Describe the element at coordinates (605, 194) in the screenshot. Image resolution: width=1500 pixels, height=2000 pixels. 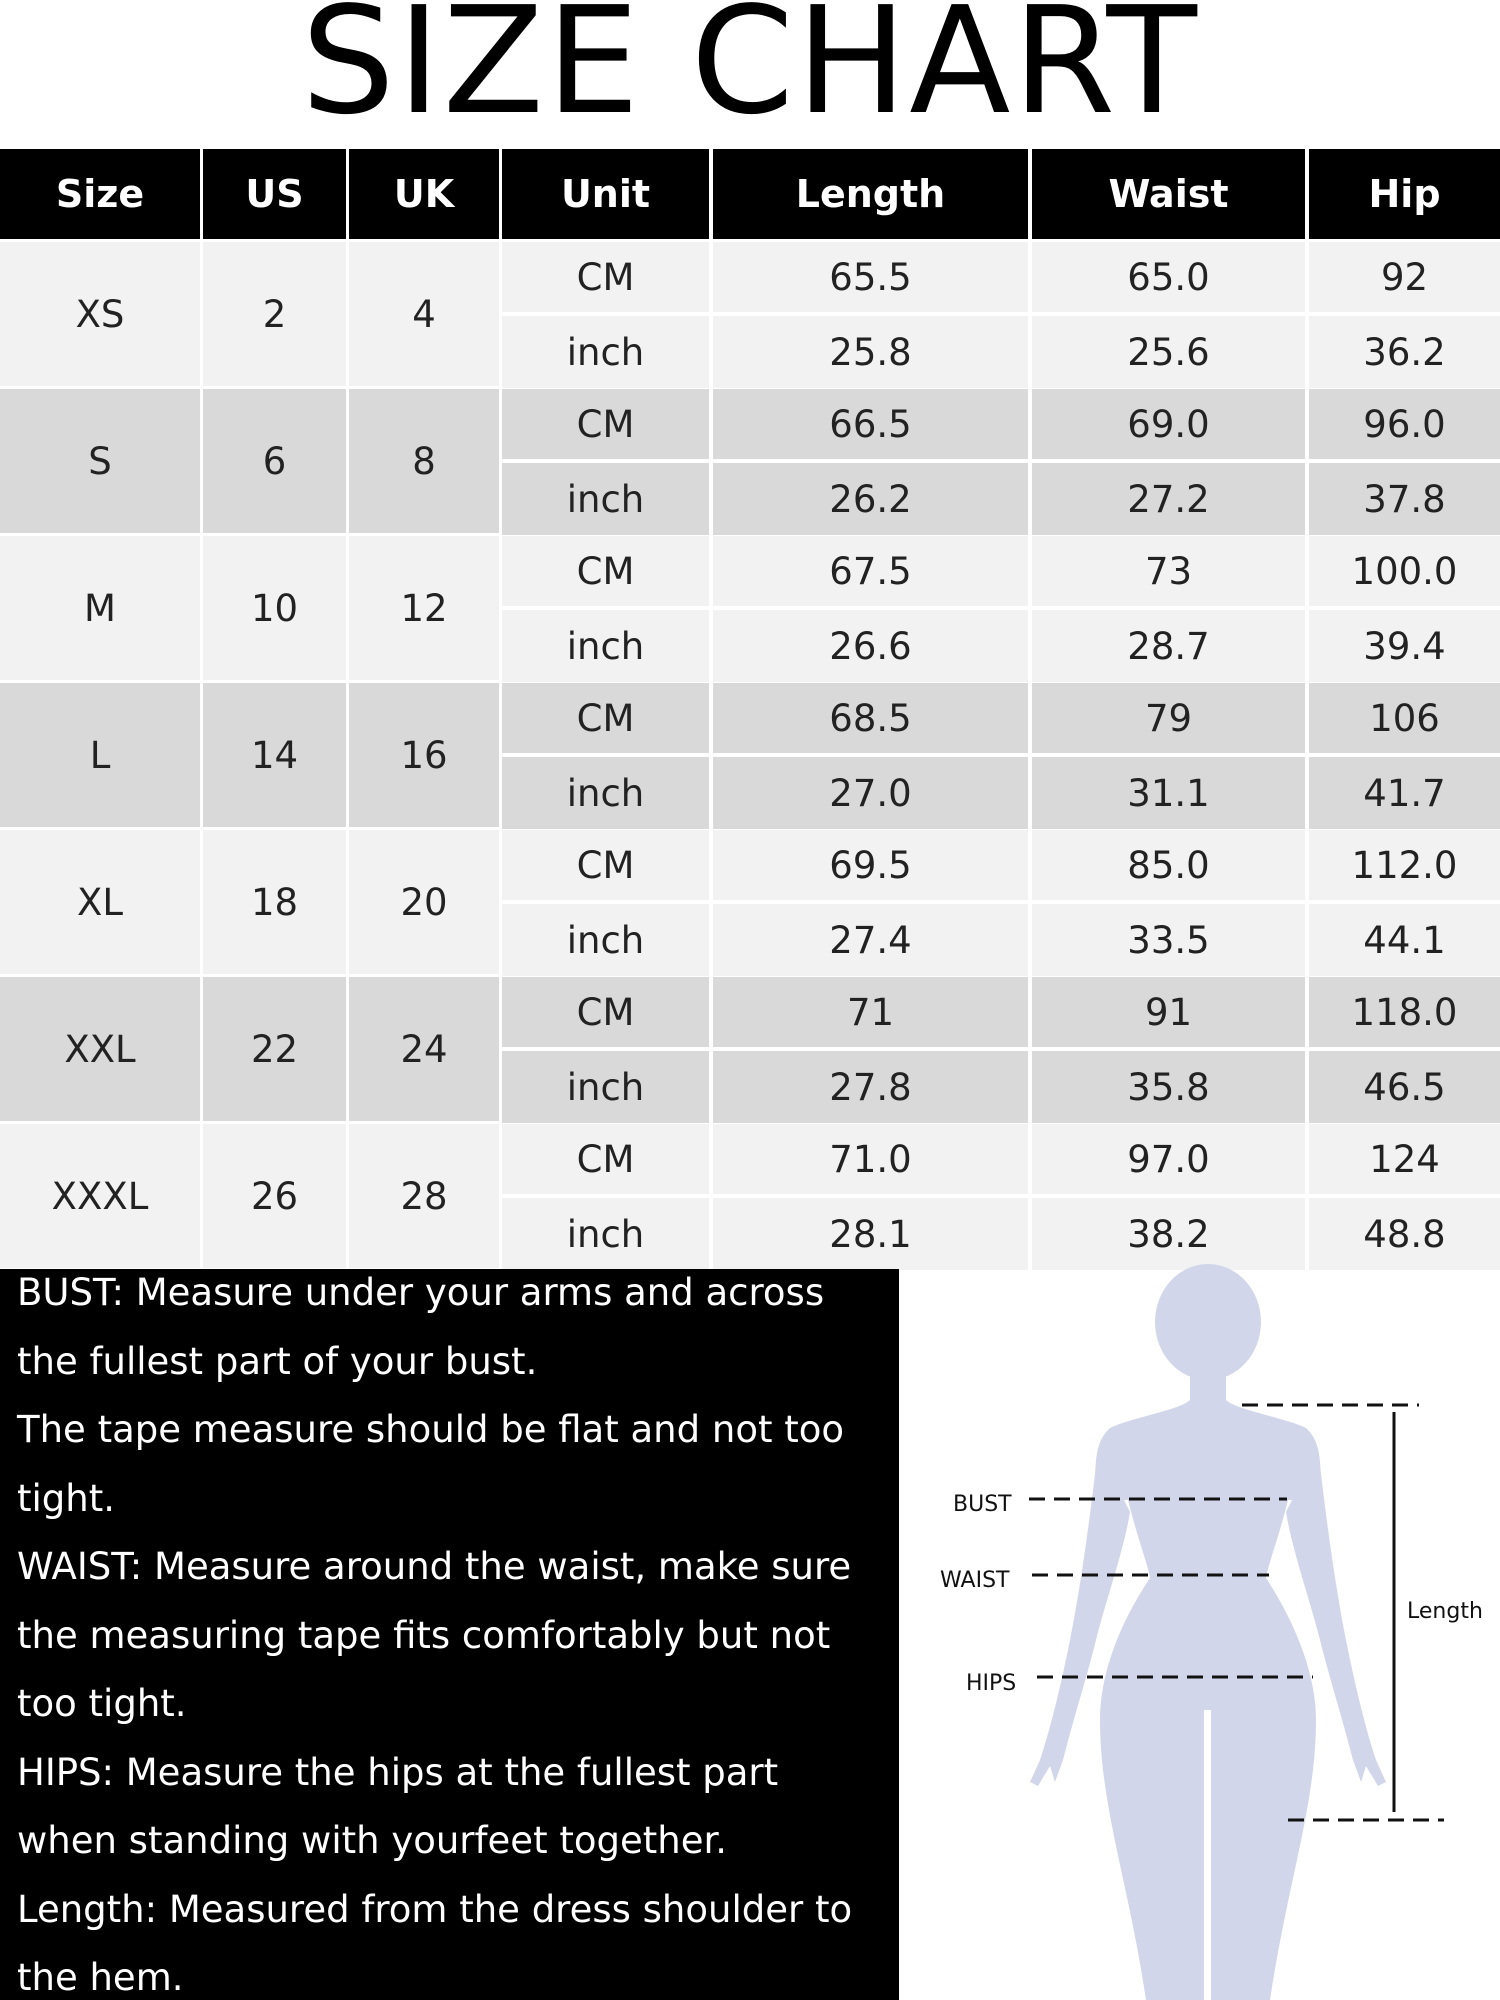
I see `header-unit: Unit` at that location.